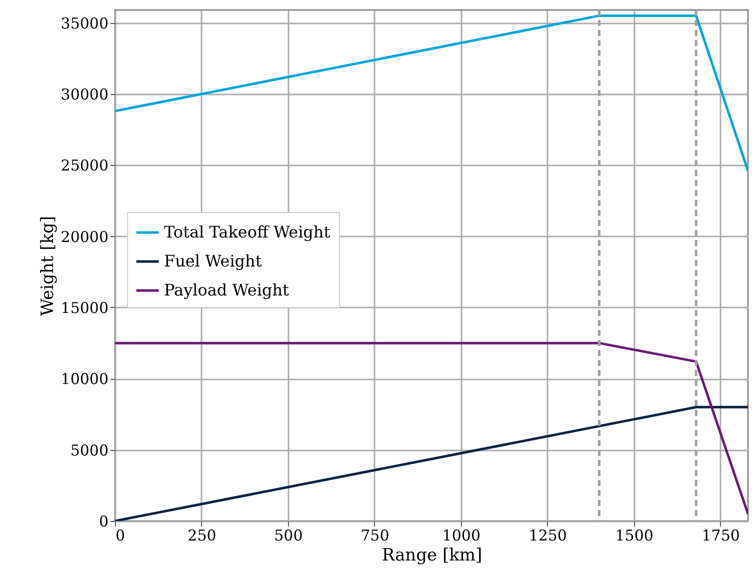 The width and height of the screenshot is (752, 583). Describe the element at coordinates (634, 535) in the screenshot. I see `x-tick-label: 1500` at that location.